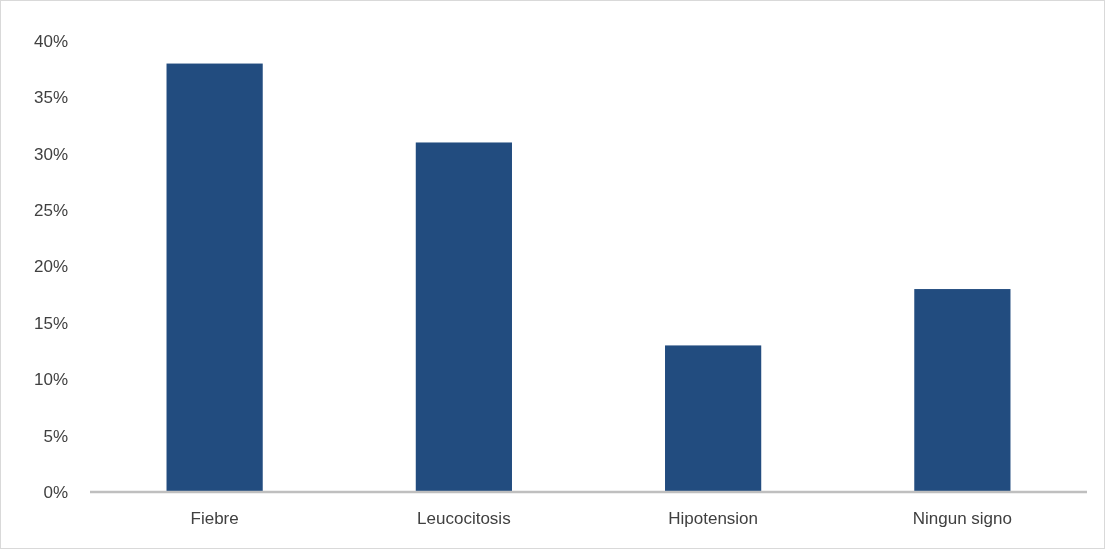  What do you see at coordinates (214, 519) in the screenshot?
I see `x-tick-label: Fiebre` at bounding box center [214, 519].